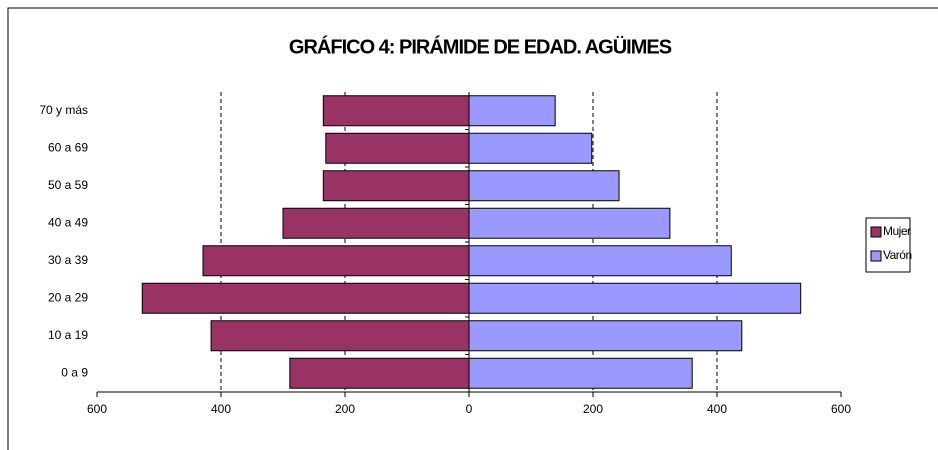  I want to click on chart-title: GRÁFICO 4: PIRÁMIDE DE EDAD. AGÜIMES, so click(480, 46).